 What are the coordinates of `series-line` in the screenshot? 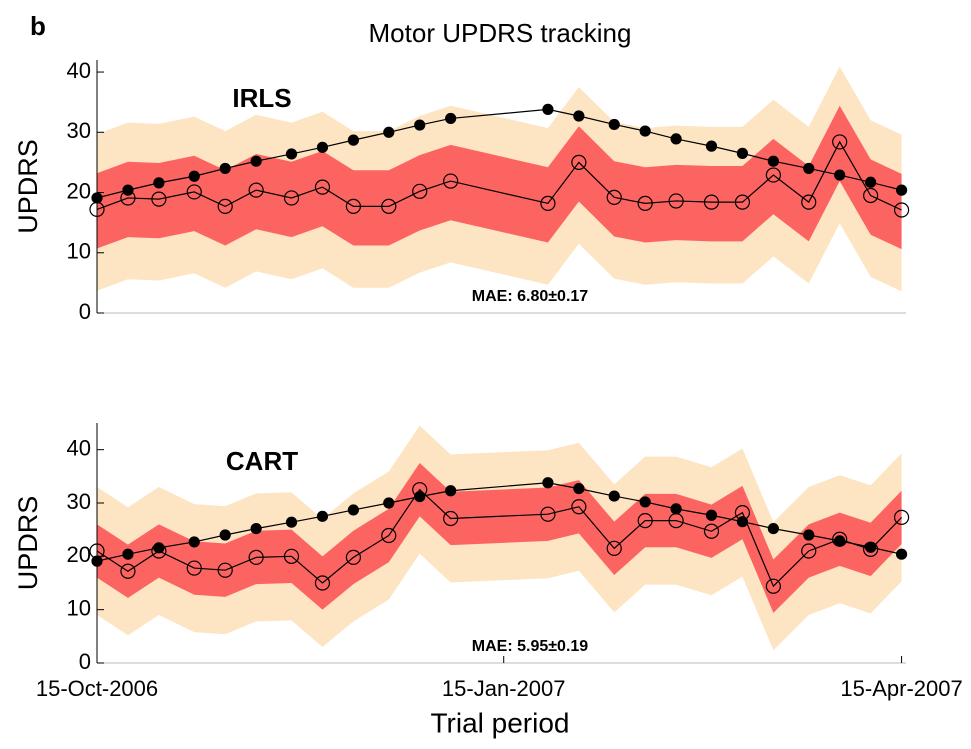 It's located at (499, 538).